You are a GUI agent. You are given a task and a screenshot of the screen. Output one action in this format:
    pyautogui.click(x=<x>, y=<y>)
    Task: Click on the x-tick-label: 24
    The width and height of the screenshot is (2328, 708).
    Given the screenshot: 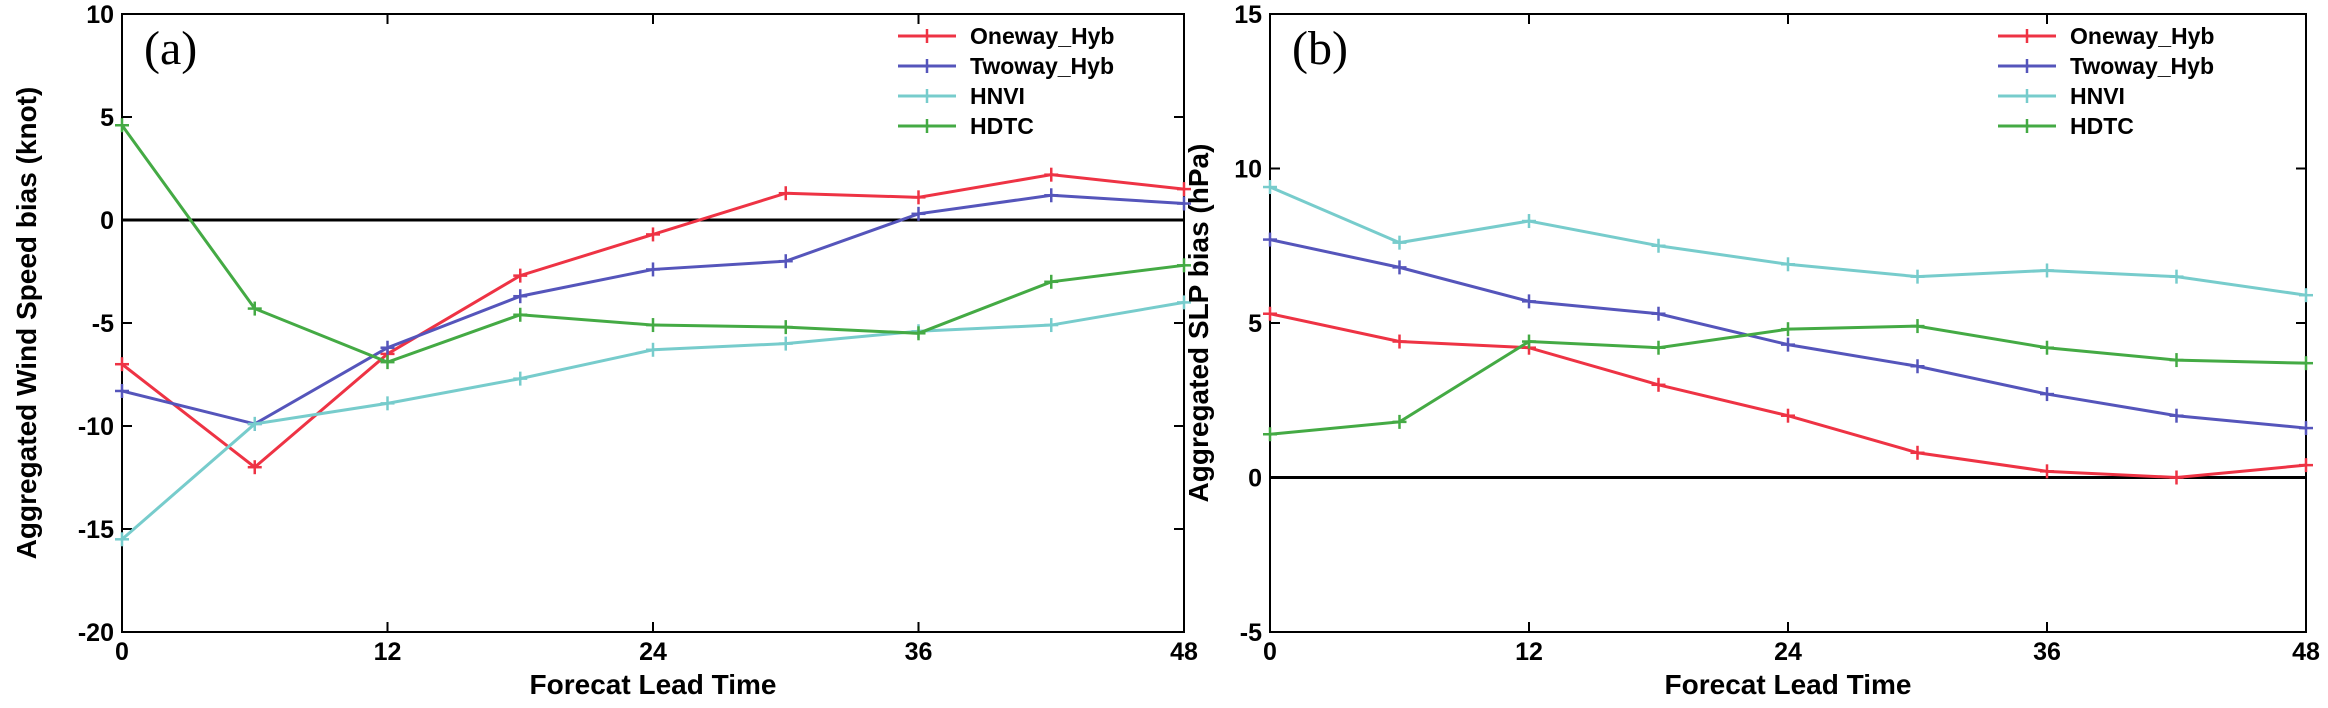 What is the action you would take?
    pyautogui.click(x=653, y=652)
    